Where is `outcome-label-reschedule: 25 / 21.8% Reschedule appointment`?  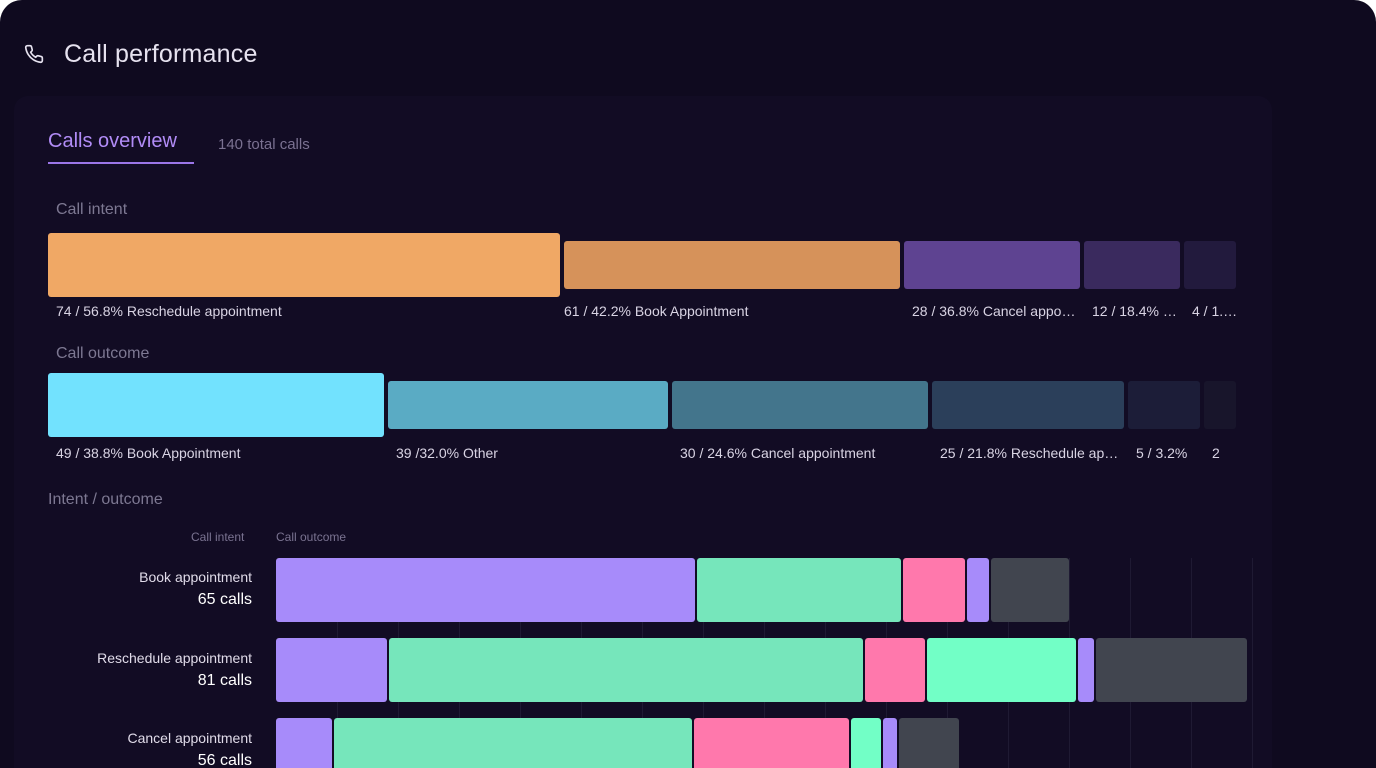 outcome-label-reschedule: 25 / 21.8% Reschedule appointment is located at coordinates (1032, 453).